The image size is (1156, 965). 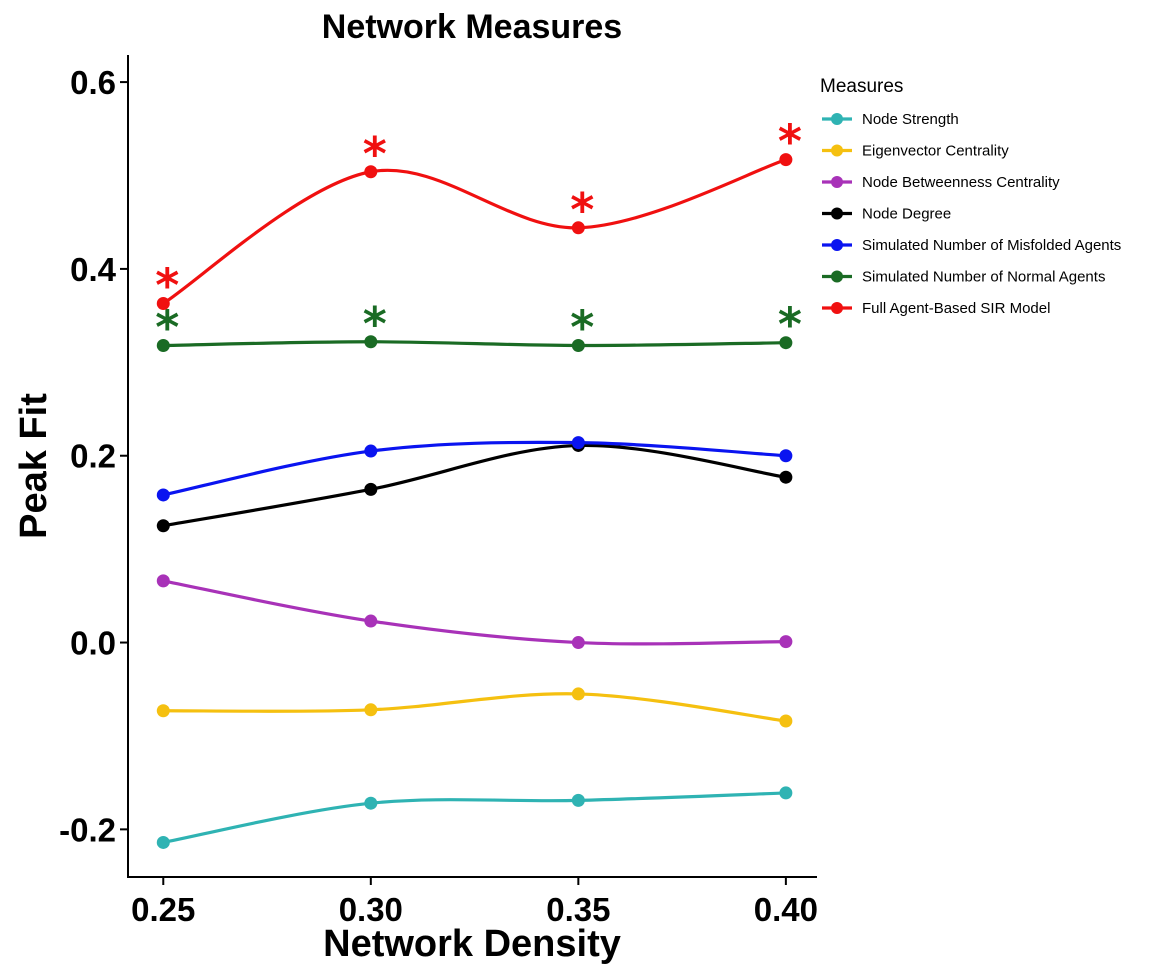 I want to click on series-eigenvector-centrality, so click(x=474, y=707).